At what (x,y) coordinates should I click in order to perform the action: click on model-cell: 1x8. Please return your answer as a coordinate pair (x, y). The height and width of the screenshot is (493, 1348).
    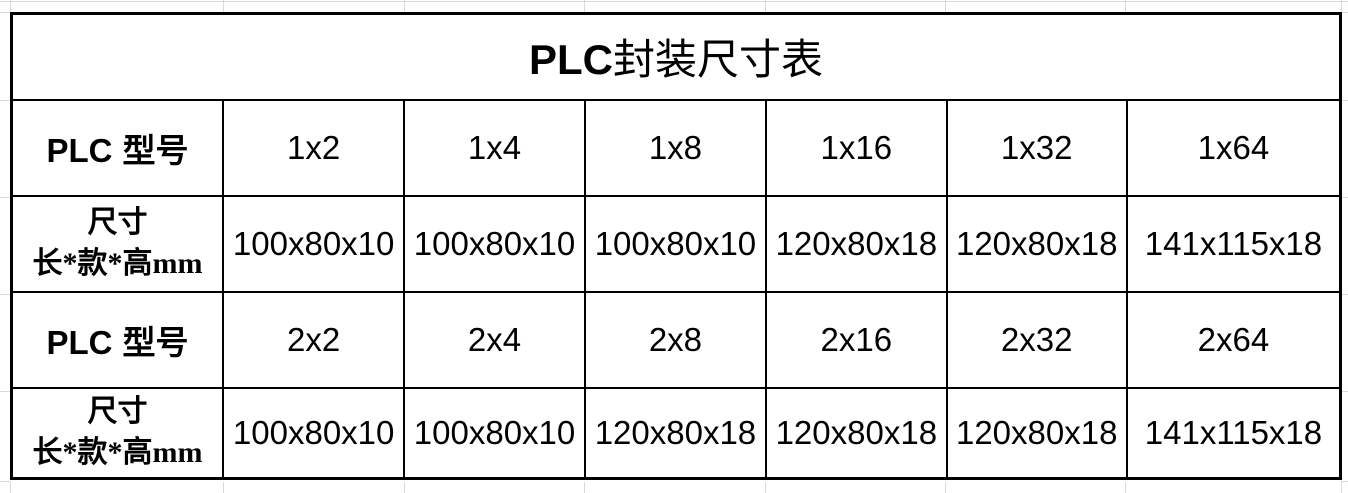
    Looking at the image, I should click on (675, 147).